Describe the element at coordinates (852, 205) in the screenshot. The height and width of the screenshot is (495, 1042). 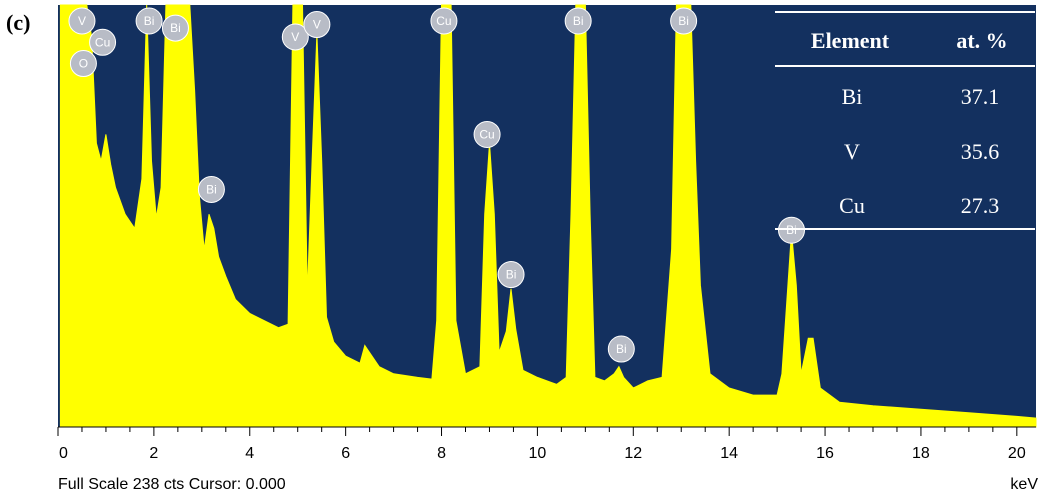
I see `table-row-cu-element: Cu` at that location.